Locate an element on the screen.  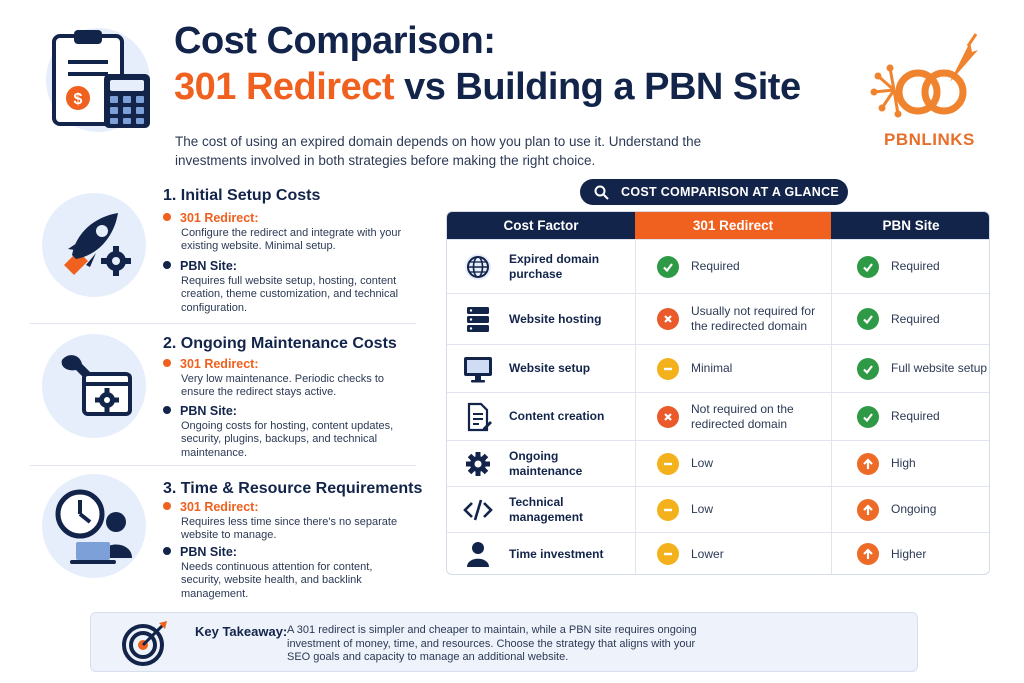
clock-person-icon is located at coordinates (94, 526).